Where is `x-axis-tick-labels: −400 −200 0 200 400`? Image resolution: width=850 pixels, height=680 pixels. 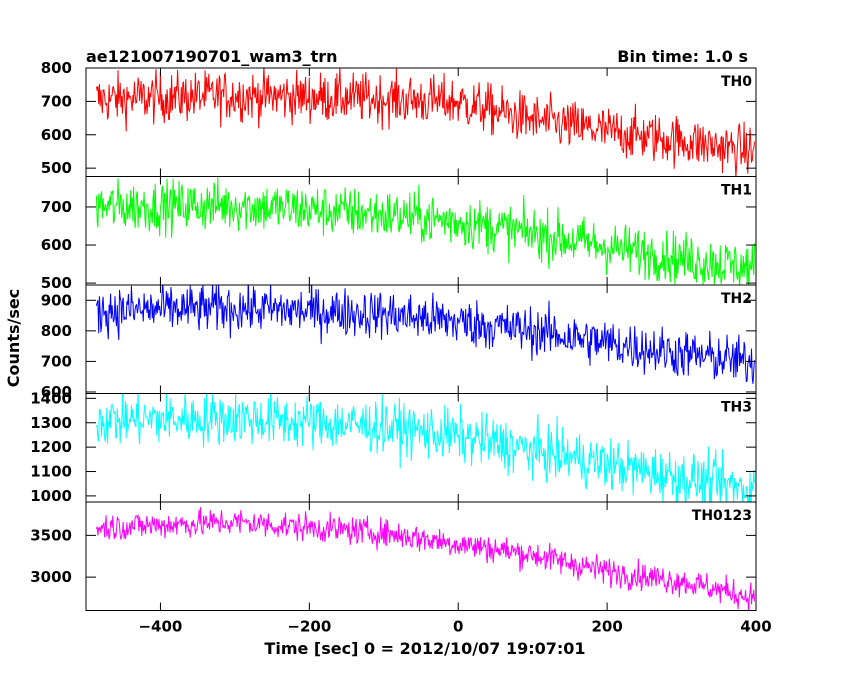
x-axis-tick-labels: −400 −200 0 200 400 is located at coordinates (454, 627).